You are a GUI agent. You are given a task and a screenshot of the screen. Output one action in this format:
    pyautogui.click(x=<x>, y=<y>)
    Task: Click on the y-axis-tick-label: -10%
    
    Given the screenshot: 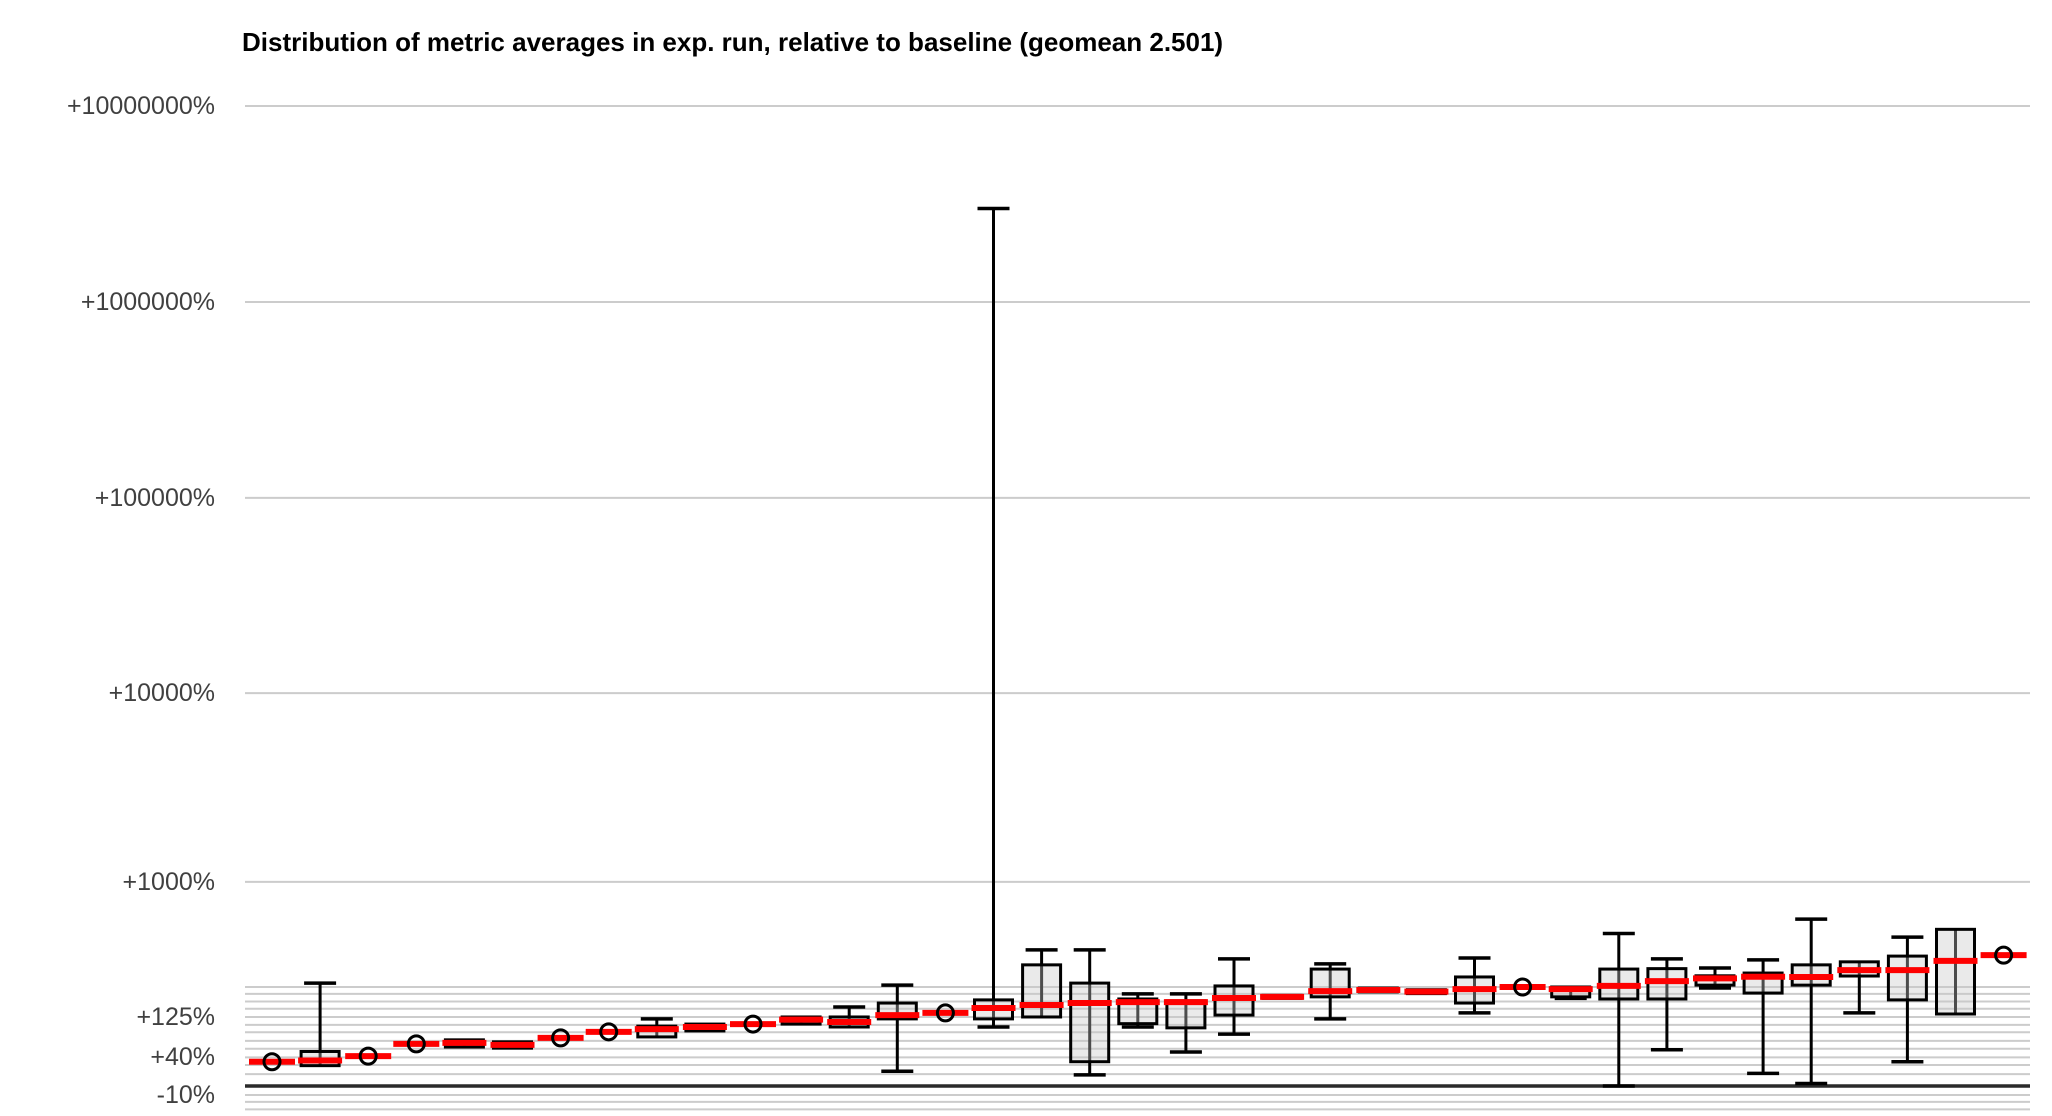 What is the action you would take?
    pyautogui.click(x=185, y=1094)
    